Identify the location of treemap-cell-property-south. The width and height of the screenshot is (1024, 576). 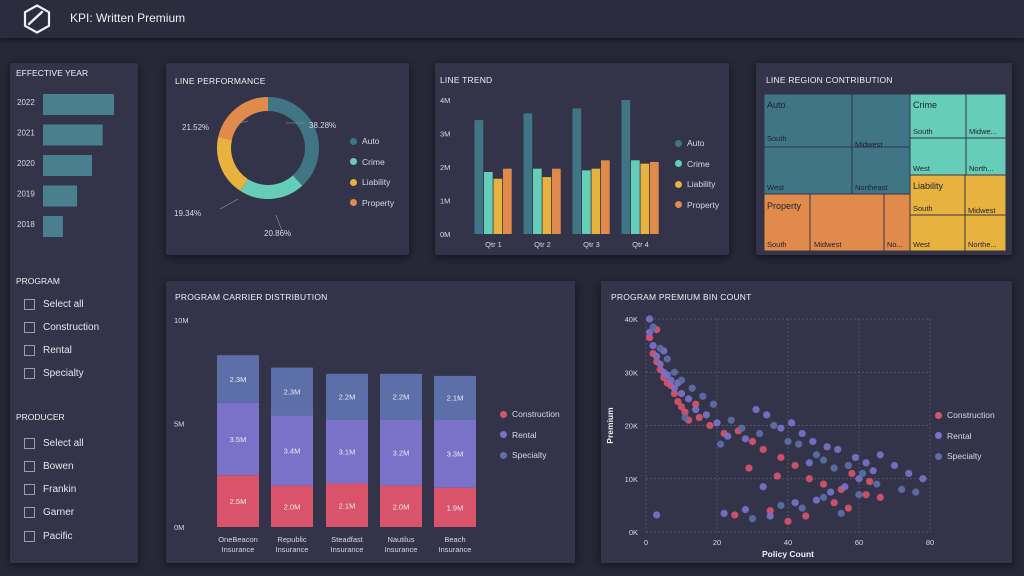
(787, 222).